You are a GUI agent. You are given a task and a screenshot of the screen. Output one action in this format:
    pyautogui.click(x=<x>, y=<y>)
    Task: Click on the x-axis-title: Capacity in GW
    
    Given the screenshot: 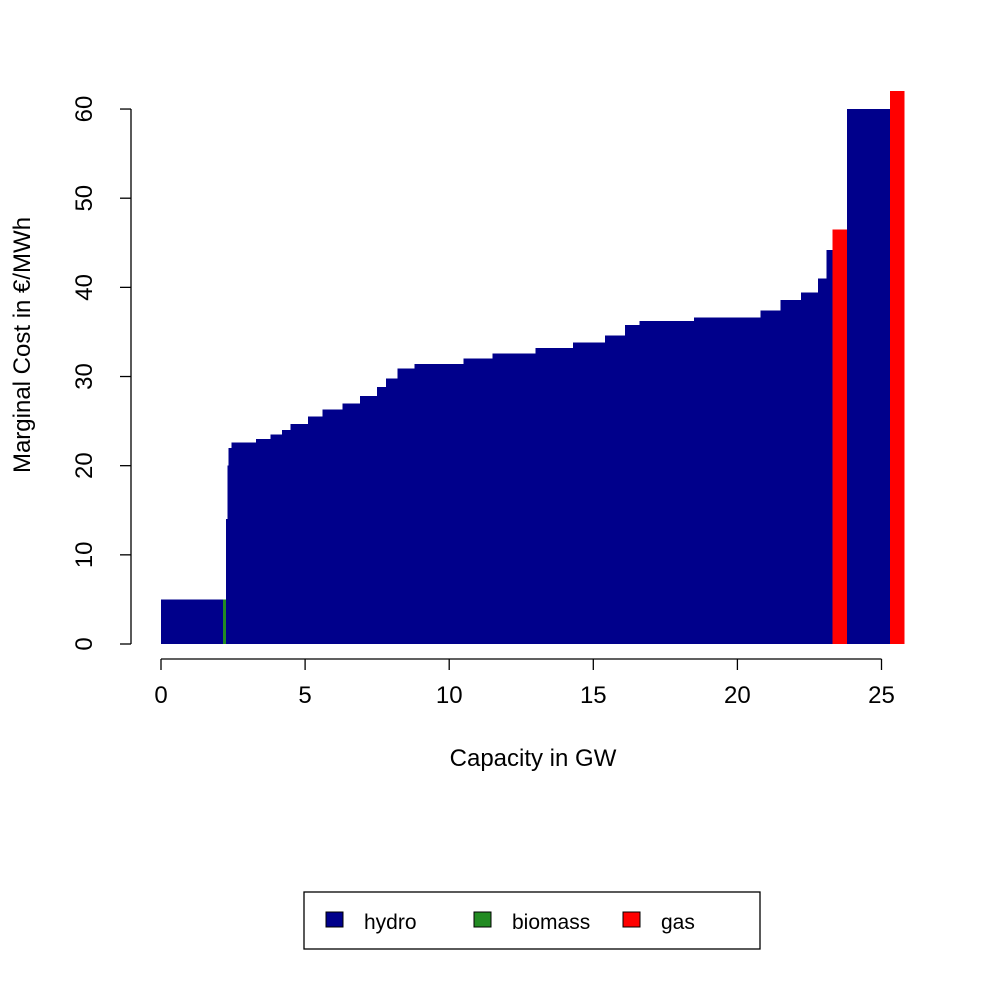 What is the action you would take?
    pyautogui.click(x=533, y=758)
    